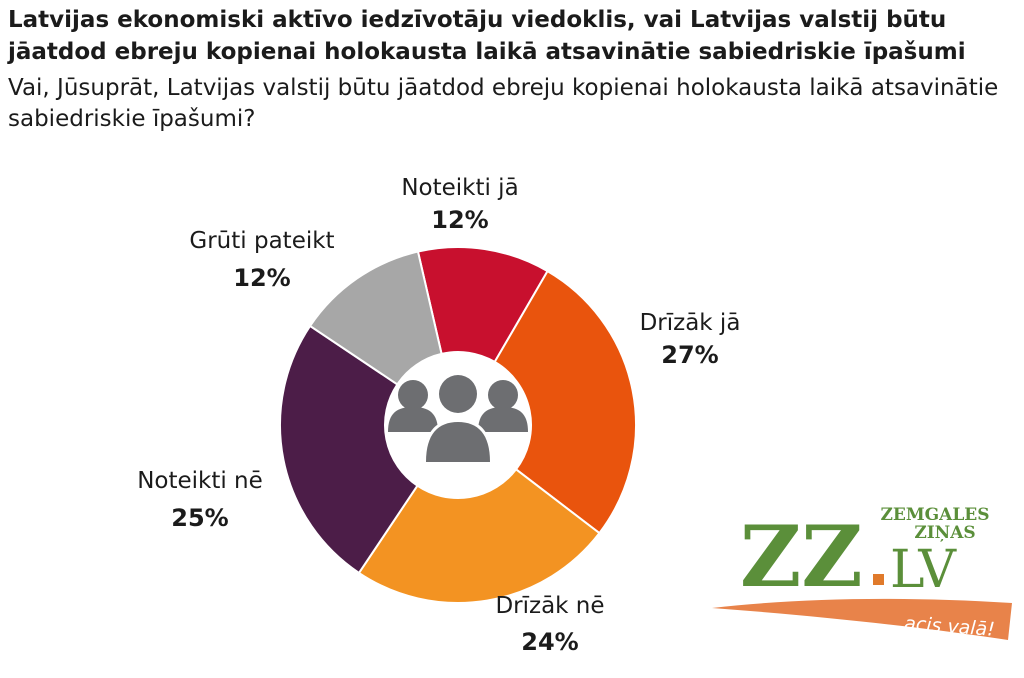 The image size is (1024, 678). What do you see at coordinates (878, 579) in the screenshot?
I see `logo-dot` at bounding box center [878, 579].